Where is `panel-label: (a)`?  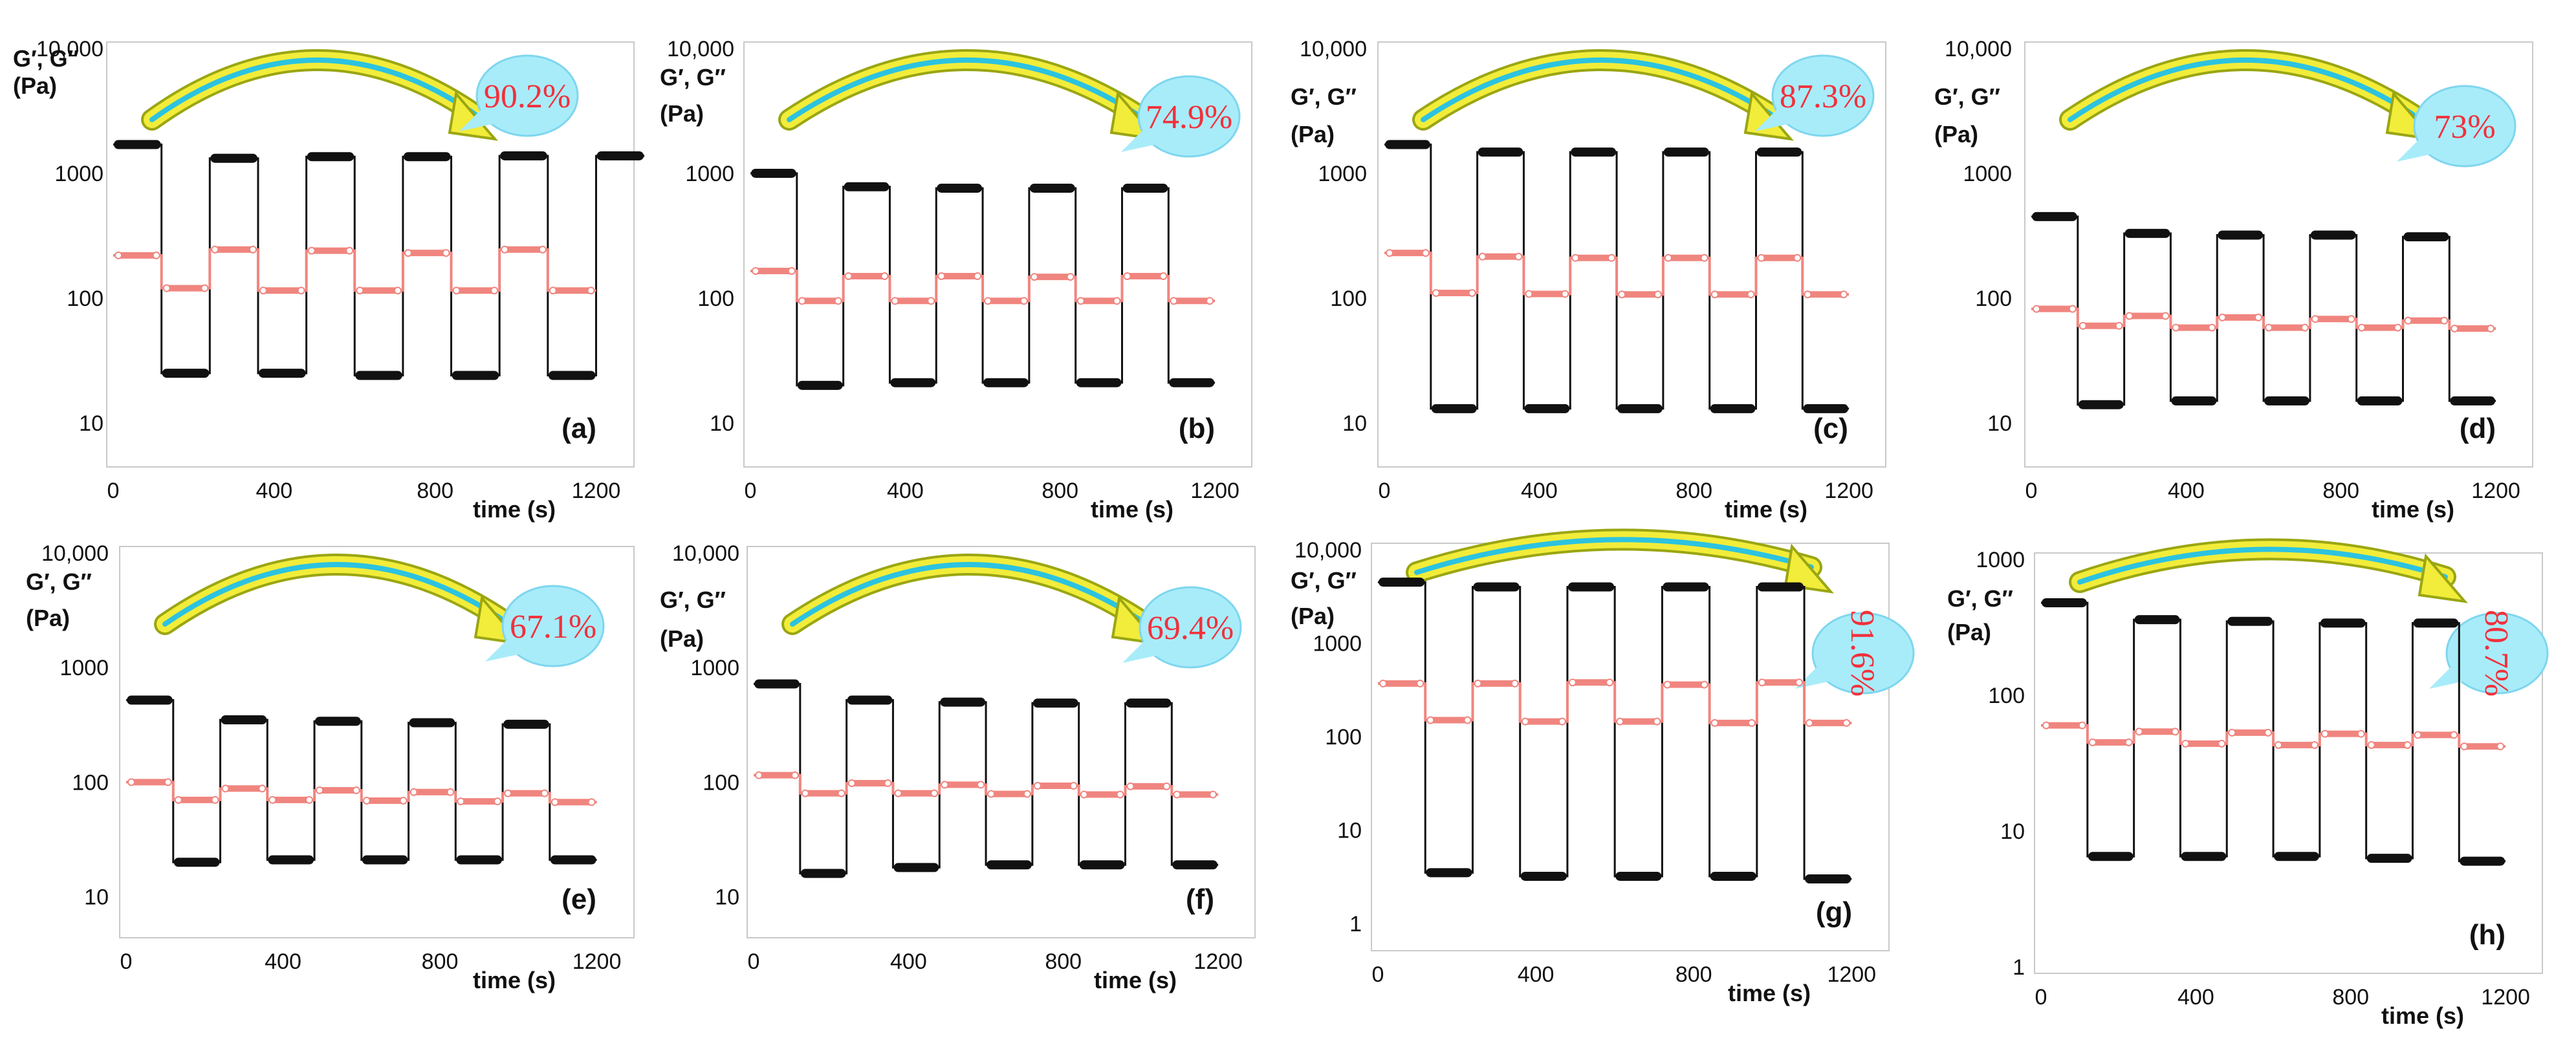 panel-label: (a) is located at coordinates (579, 429).